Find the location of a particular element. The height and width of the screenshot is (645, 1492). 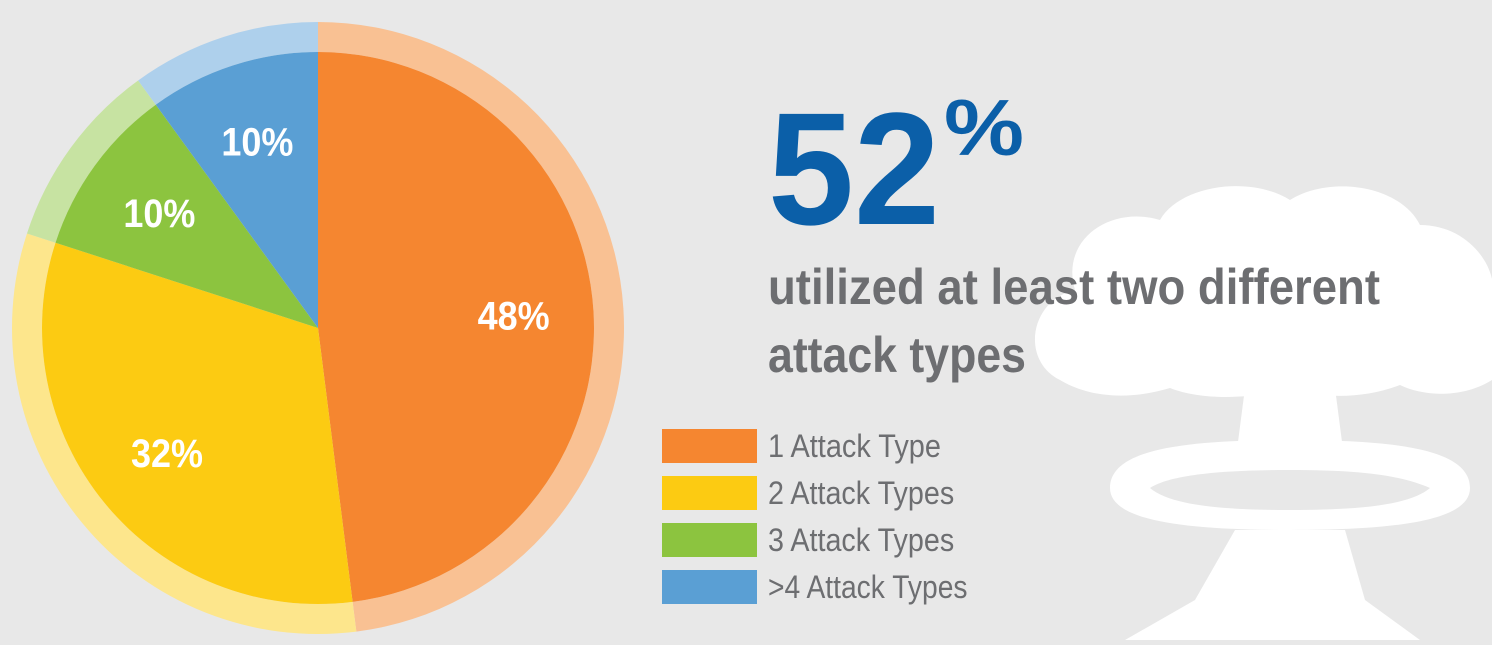

cloud-cap is located at coordinates (1263, 291).